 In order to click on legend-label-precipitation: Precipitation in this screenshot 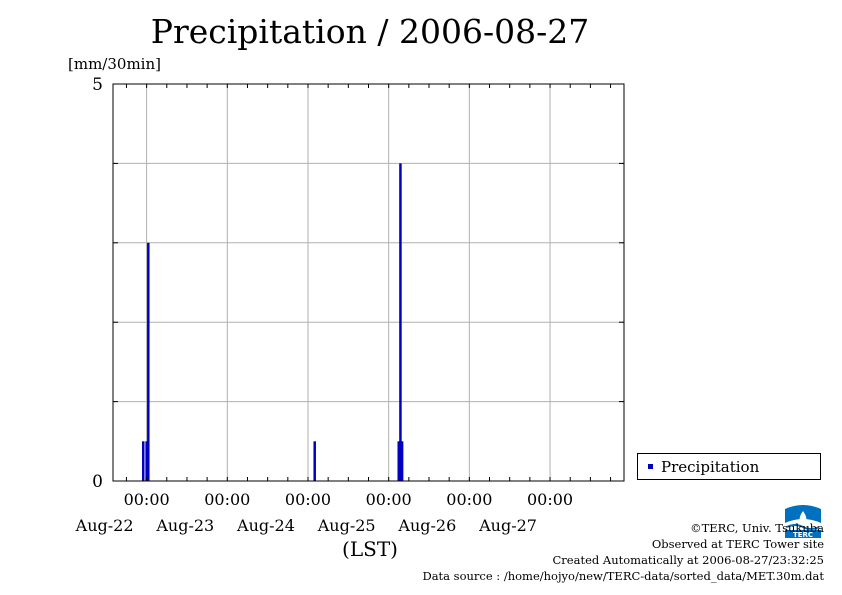, I will do `click(710, 466)`.